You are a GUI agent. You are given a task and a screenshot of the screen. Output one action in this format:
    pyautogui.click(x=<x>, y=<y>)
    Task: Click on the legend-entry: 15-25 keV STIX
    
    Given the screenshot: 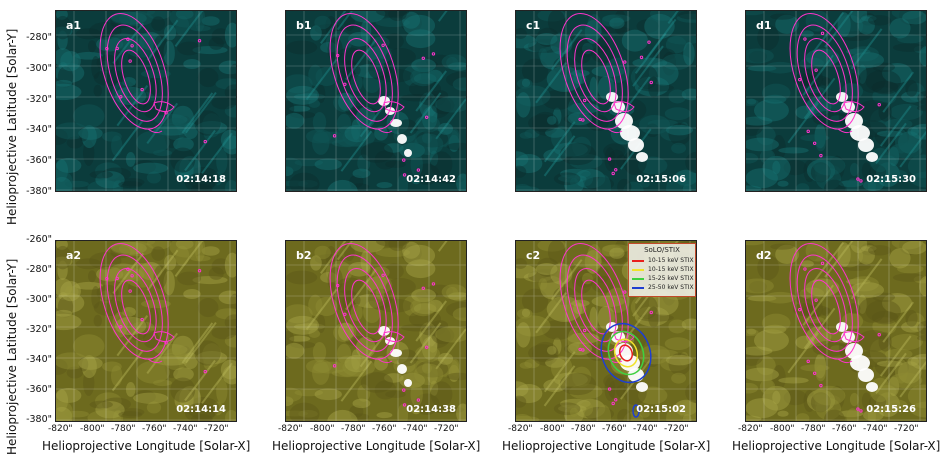 What is the action you would take?
    pyautogui.click(x=662, y=278)
    